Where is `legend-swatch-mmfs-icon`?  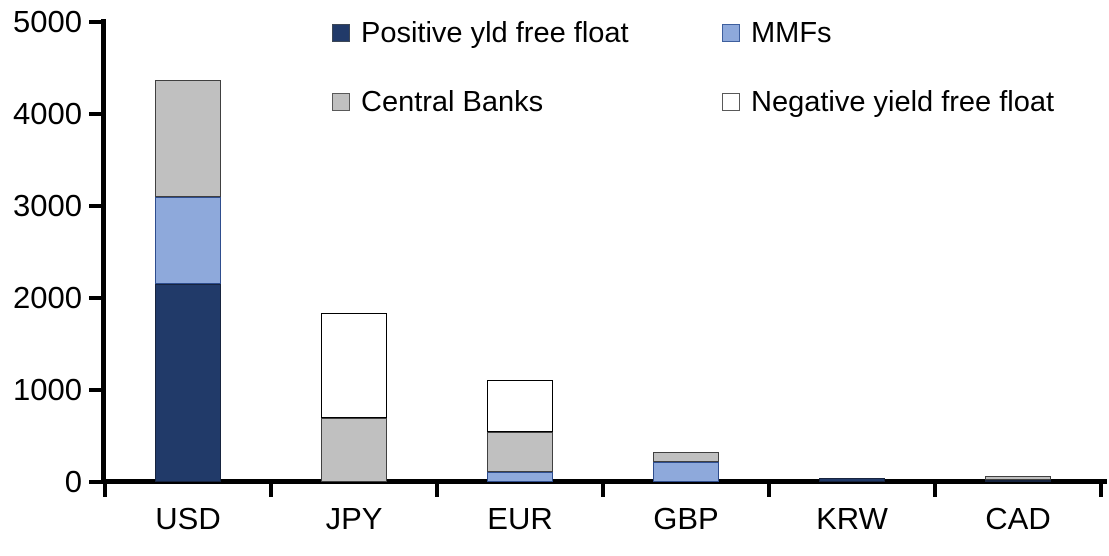
legend-swatch-mmfs-icon is located at coordinates (731, 33).